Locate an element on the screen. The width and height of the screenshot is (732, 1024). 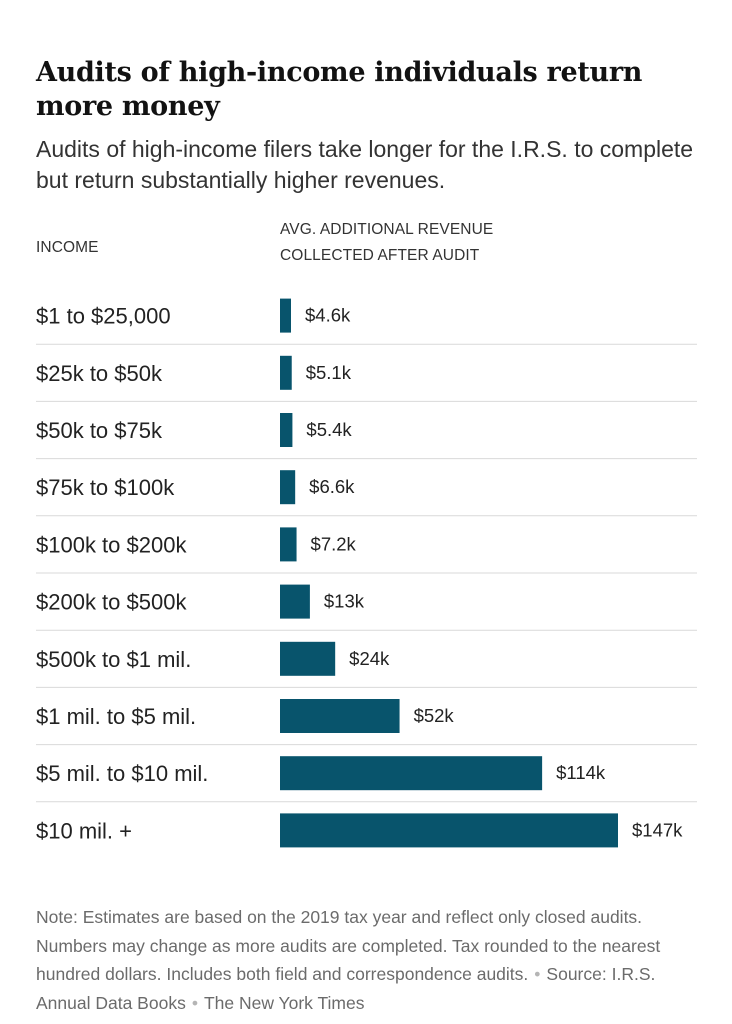
category-label: $1 mil. to $5 mil. is located at coordinates (116, 716).